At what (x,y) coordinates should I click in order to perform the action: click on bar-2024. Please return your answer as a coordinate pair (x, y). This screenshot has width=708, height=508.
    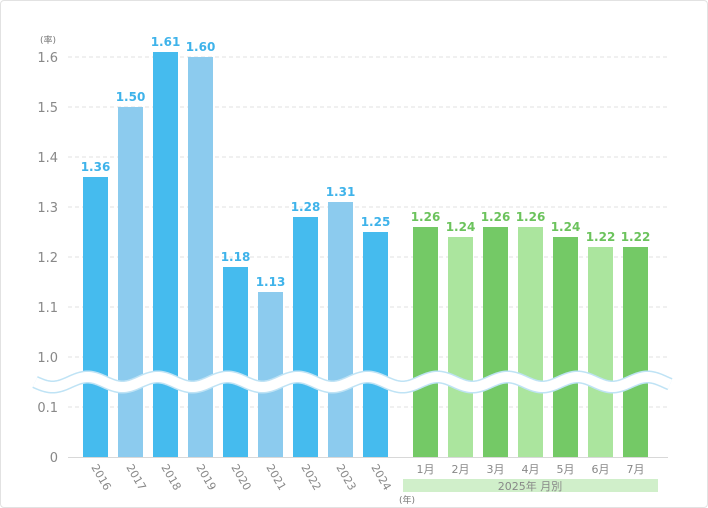
    Looking at the image, I should click on (375, 344).